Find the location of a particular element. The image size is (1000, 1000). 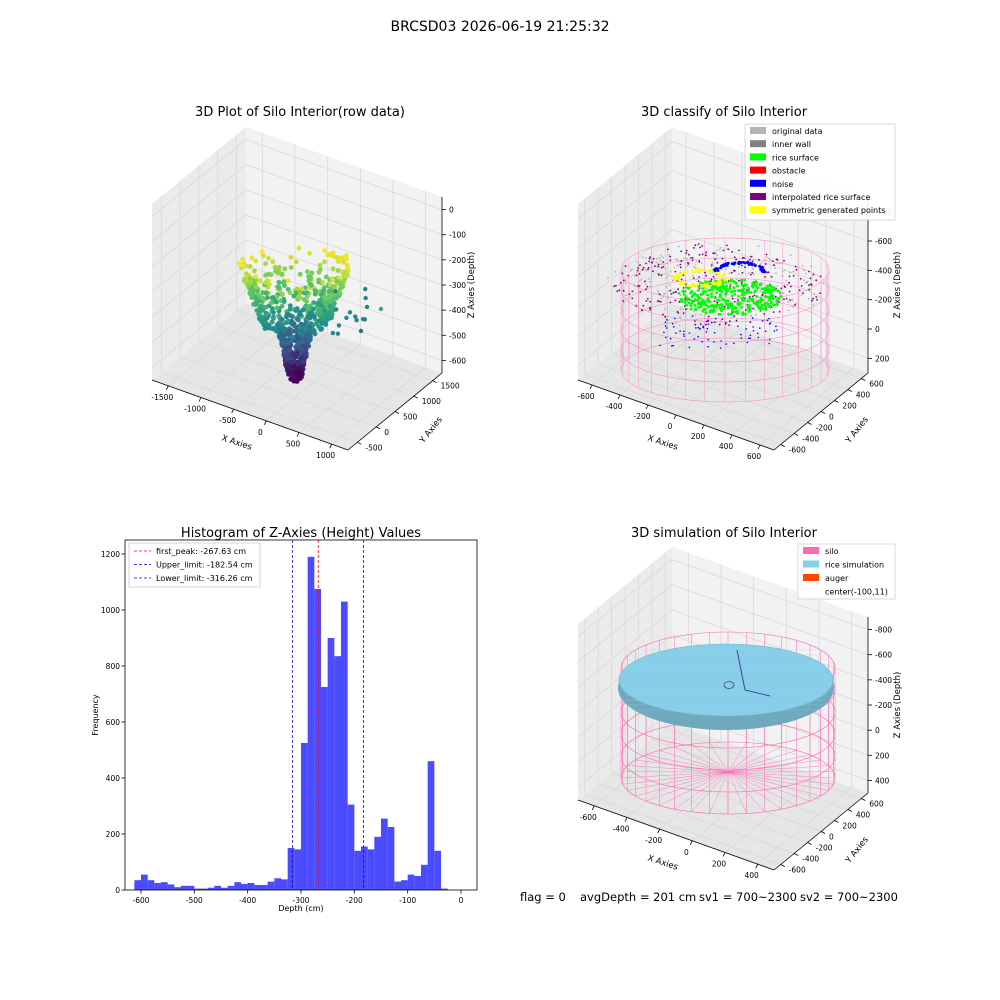

z-tick-label: -600 is located at coordinates (883, 655).